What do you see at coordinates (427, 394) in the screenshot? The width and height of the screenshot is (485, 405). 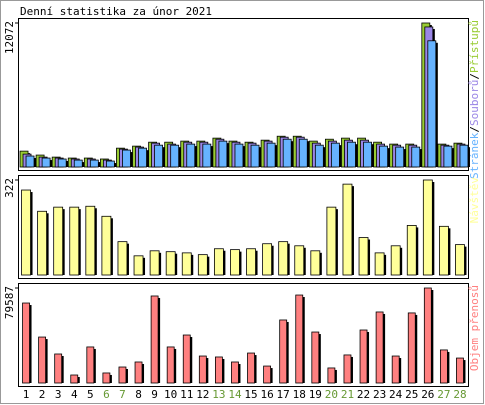 I see `x-tick-label: 26` at bounding box center [427, 394].